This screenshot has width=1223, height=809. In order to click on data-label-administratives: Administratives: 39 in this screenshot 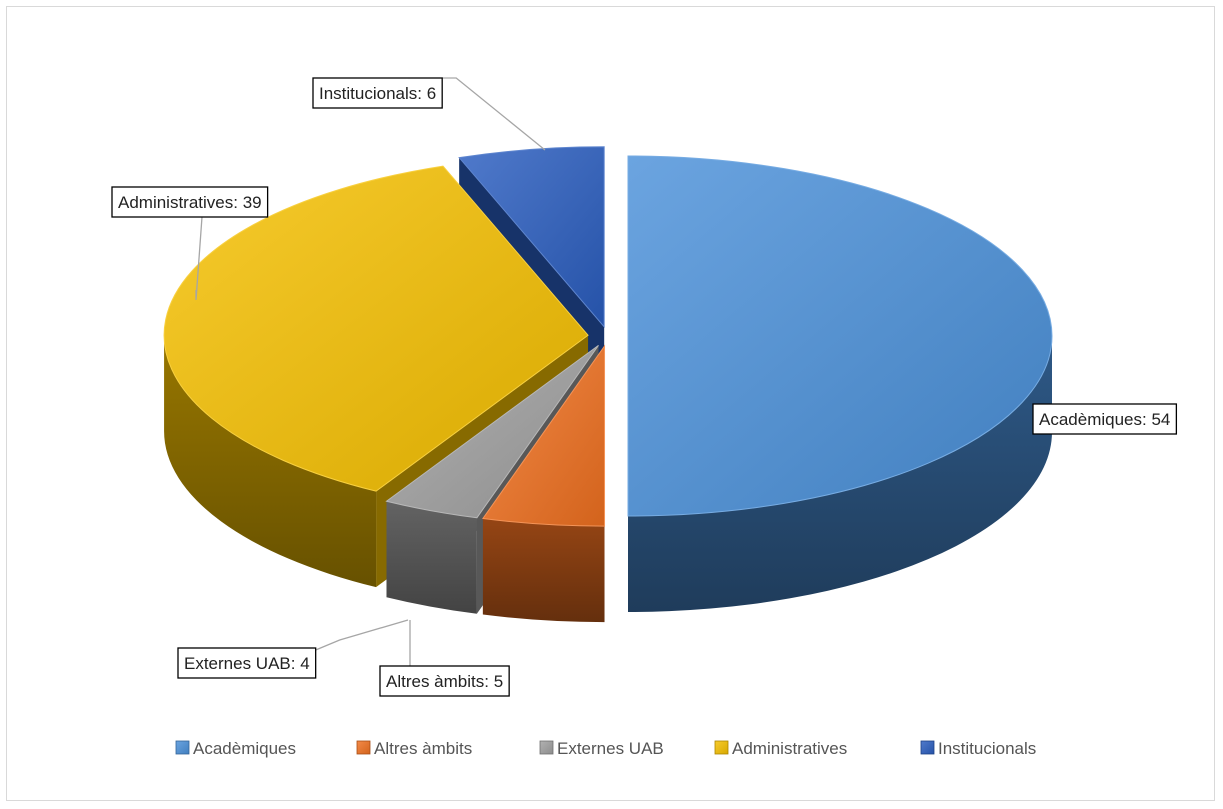, I will do `click(190, 202)`.